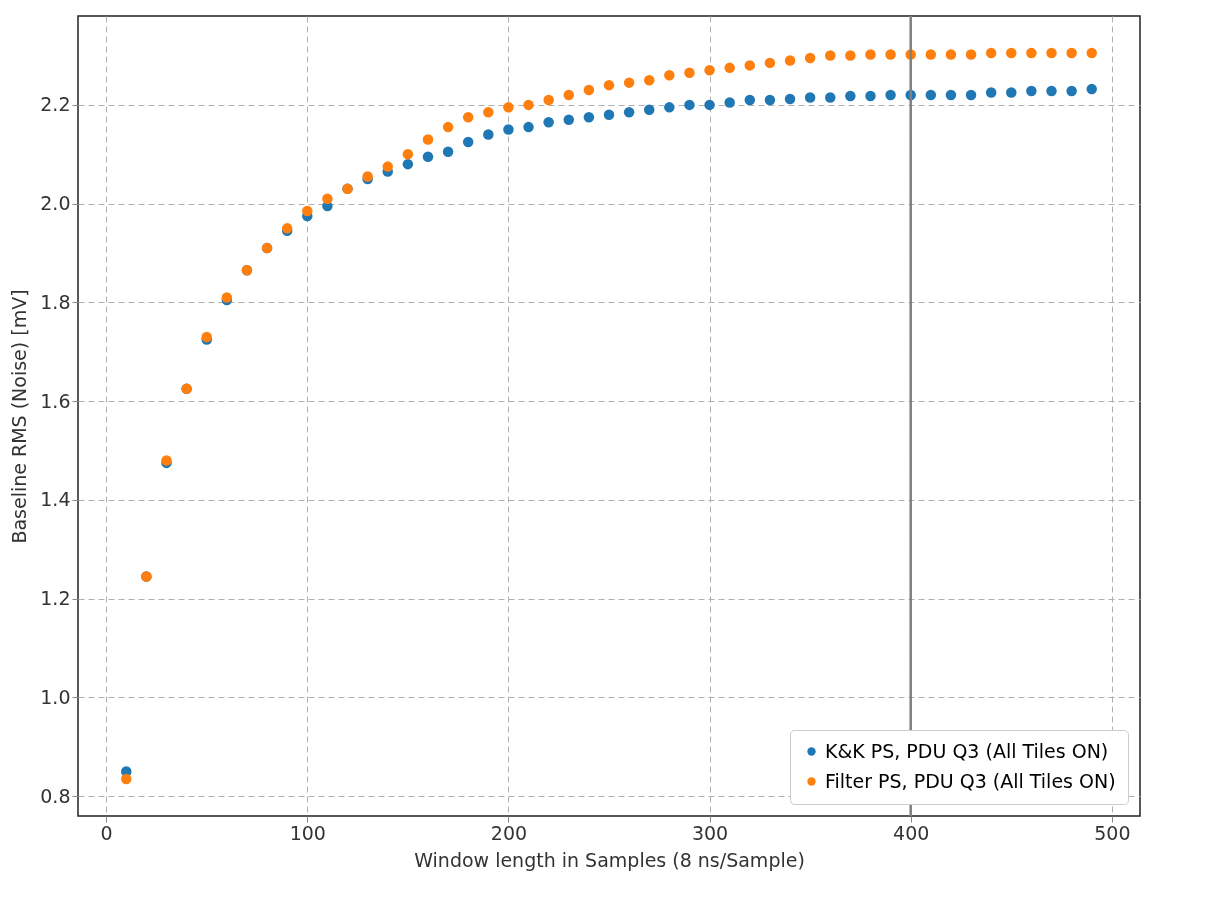 The height and width of the screenshot is (917, 1215). I want to click on x-tick-label: 500, so click(1112, 832).